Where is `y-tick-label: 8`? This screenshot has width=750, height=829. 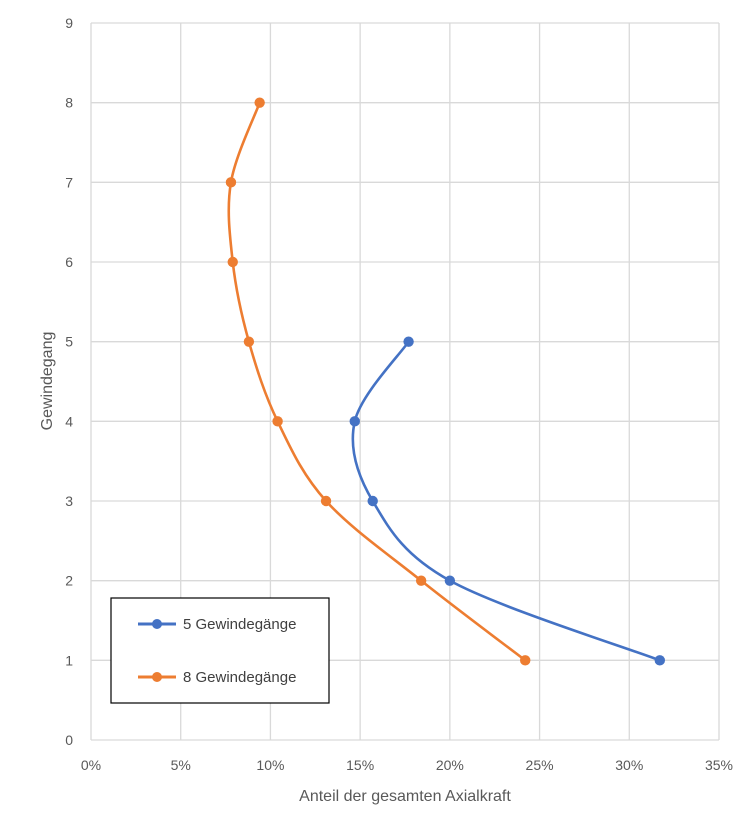 y-tick-label: 8 is located at coordinates (69, 103).